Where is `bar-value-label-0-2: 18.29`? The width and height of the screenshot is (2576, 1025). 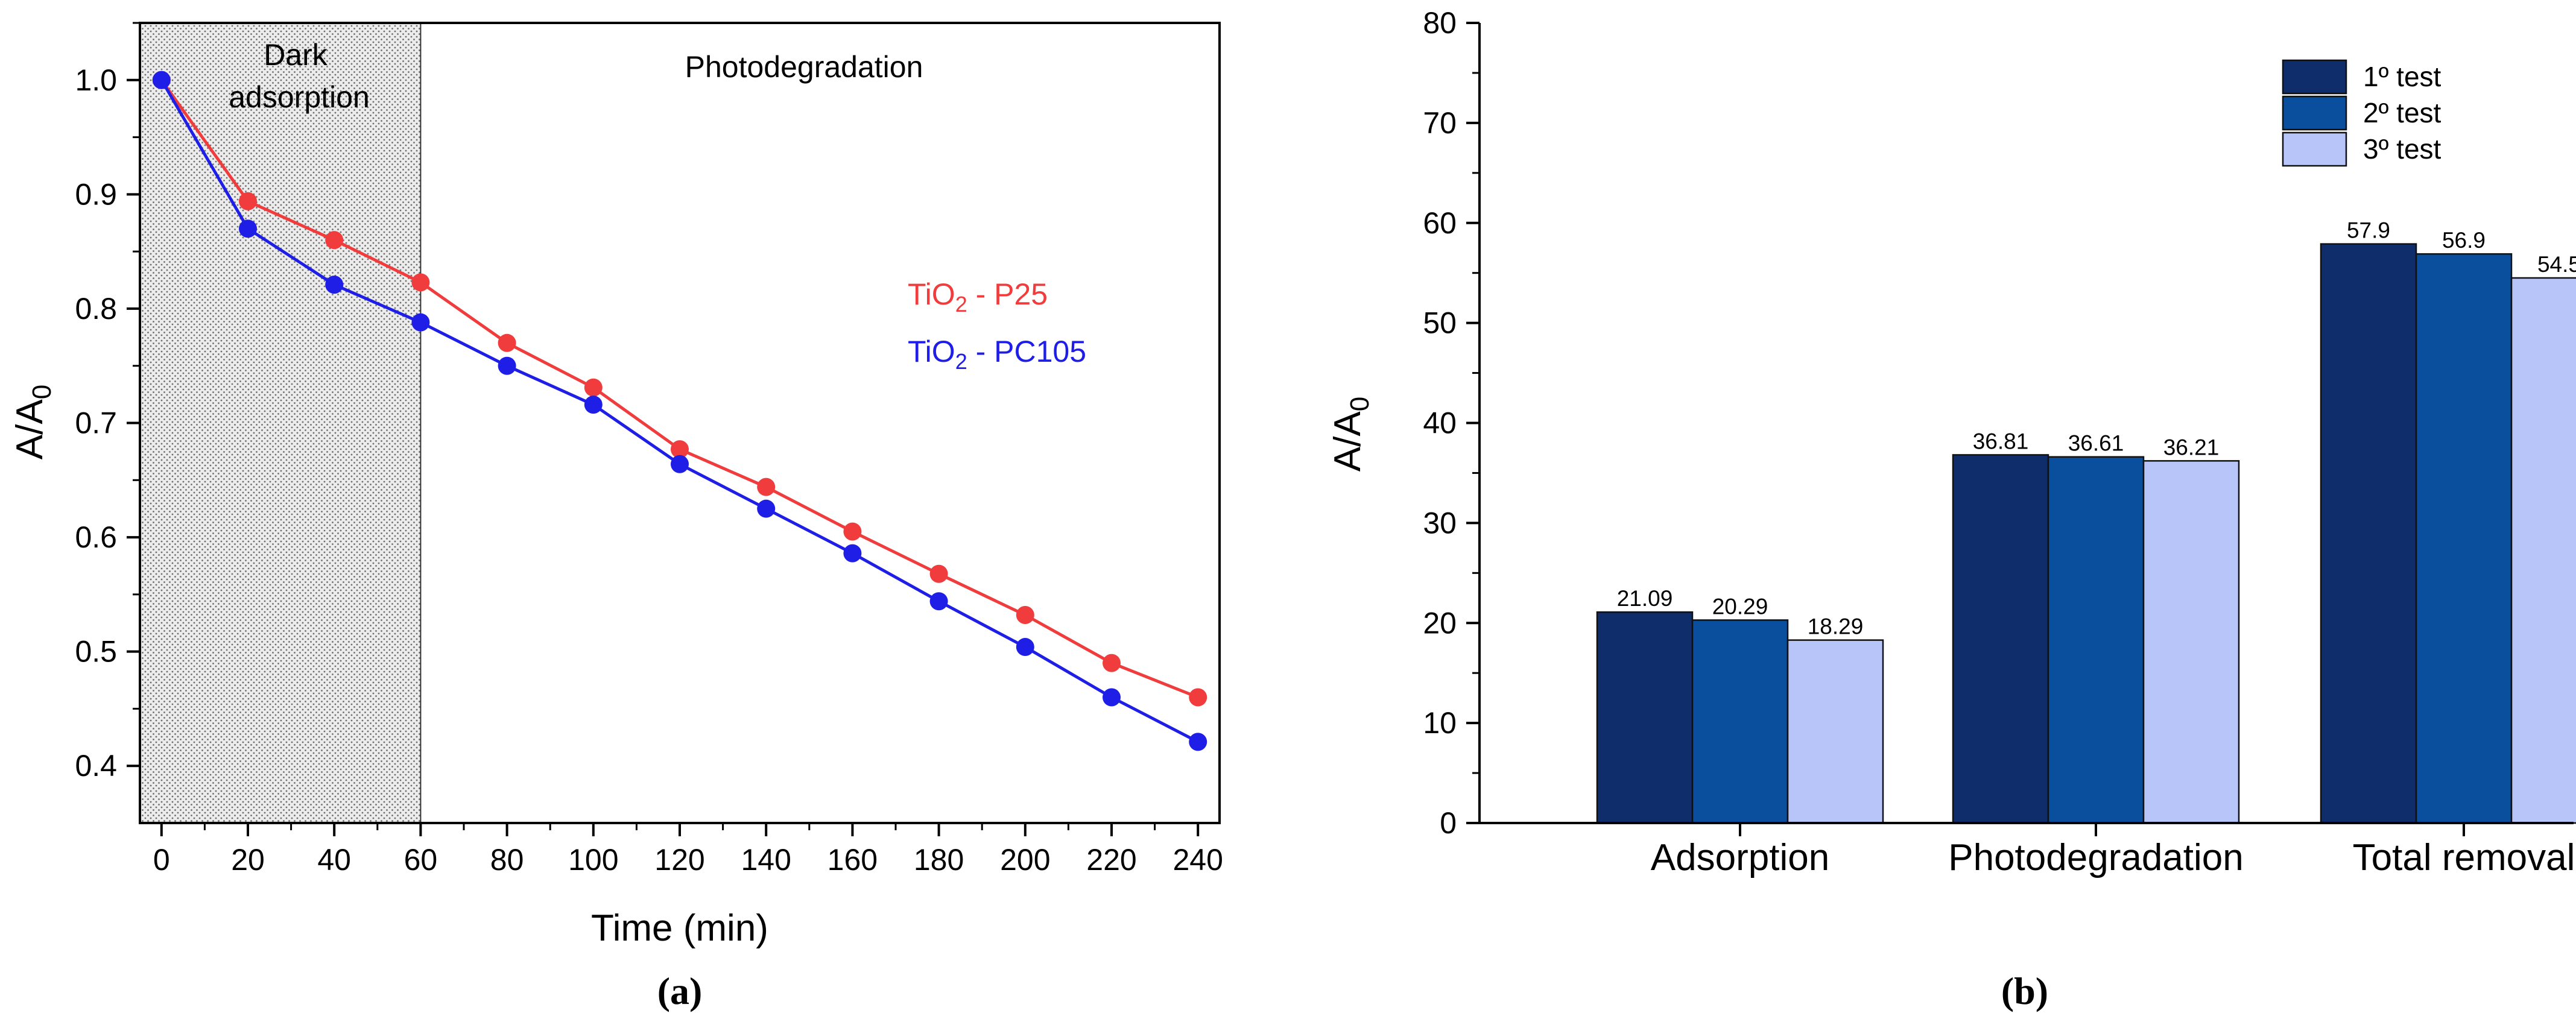 bar-value-label-0-2: 18.29 is located at coordinates (1836, 626).